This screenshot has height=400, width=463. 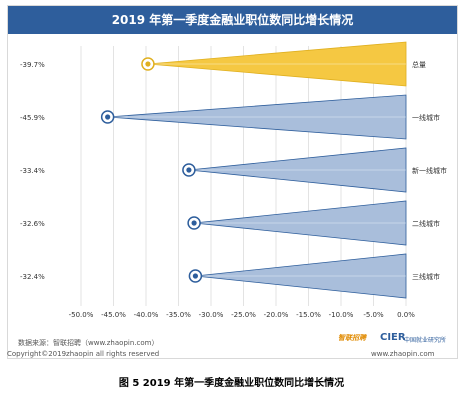 What do you see at coordinates (32, 65) in the screenshot?
I see `value-label: -39.7%` at bounding box center [32, 65].